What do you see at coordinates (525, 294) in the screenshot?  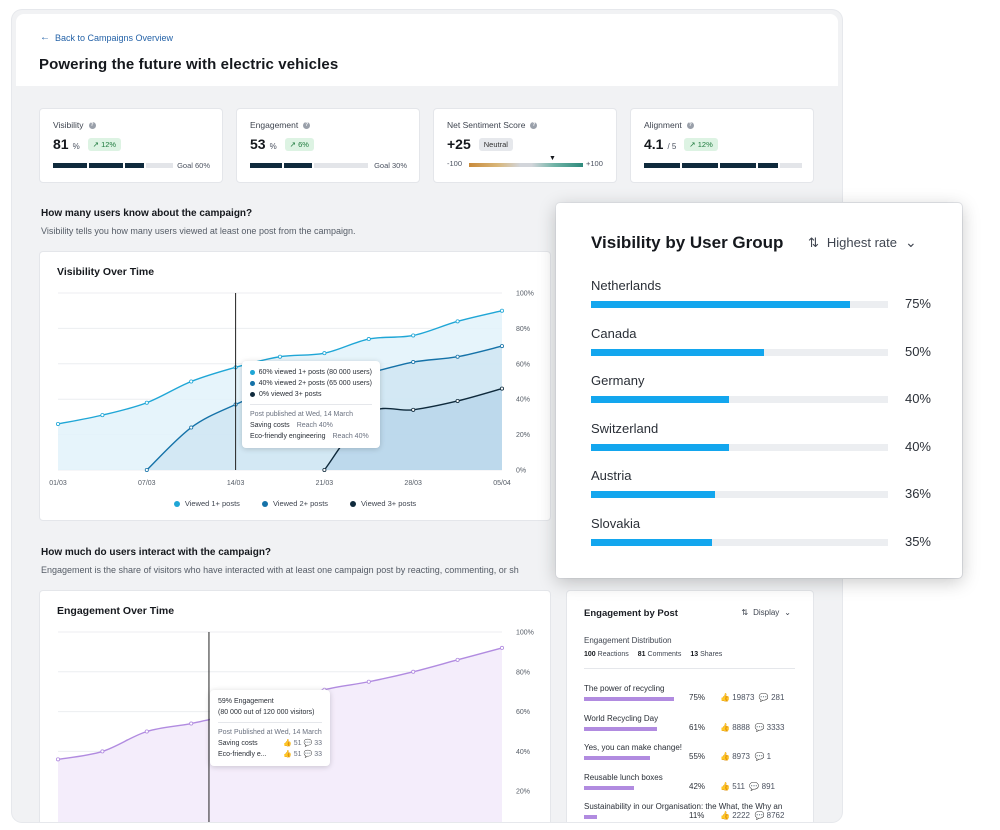 I see `y-tick-label: 100%` at bounding box center [525, 294].